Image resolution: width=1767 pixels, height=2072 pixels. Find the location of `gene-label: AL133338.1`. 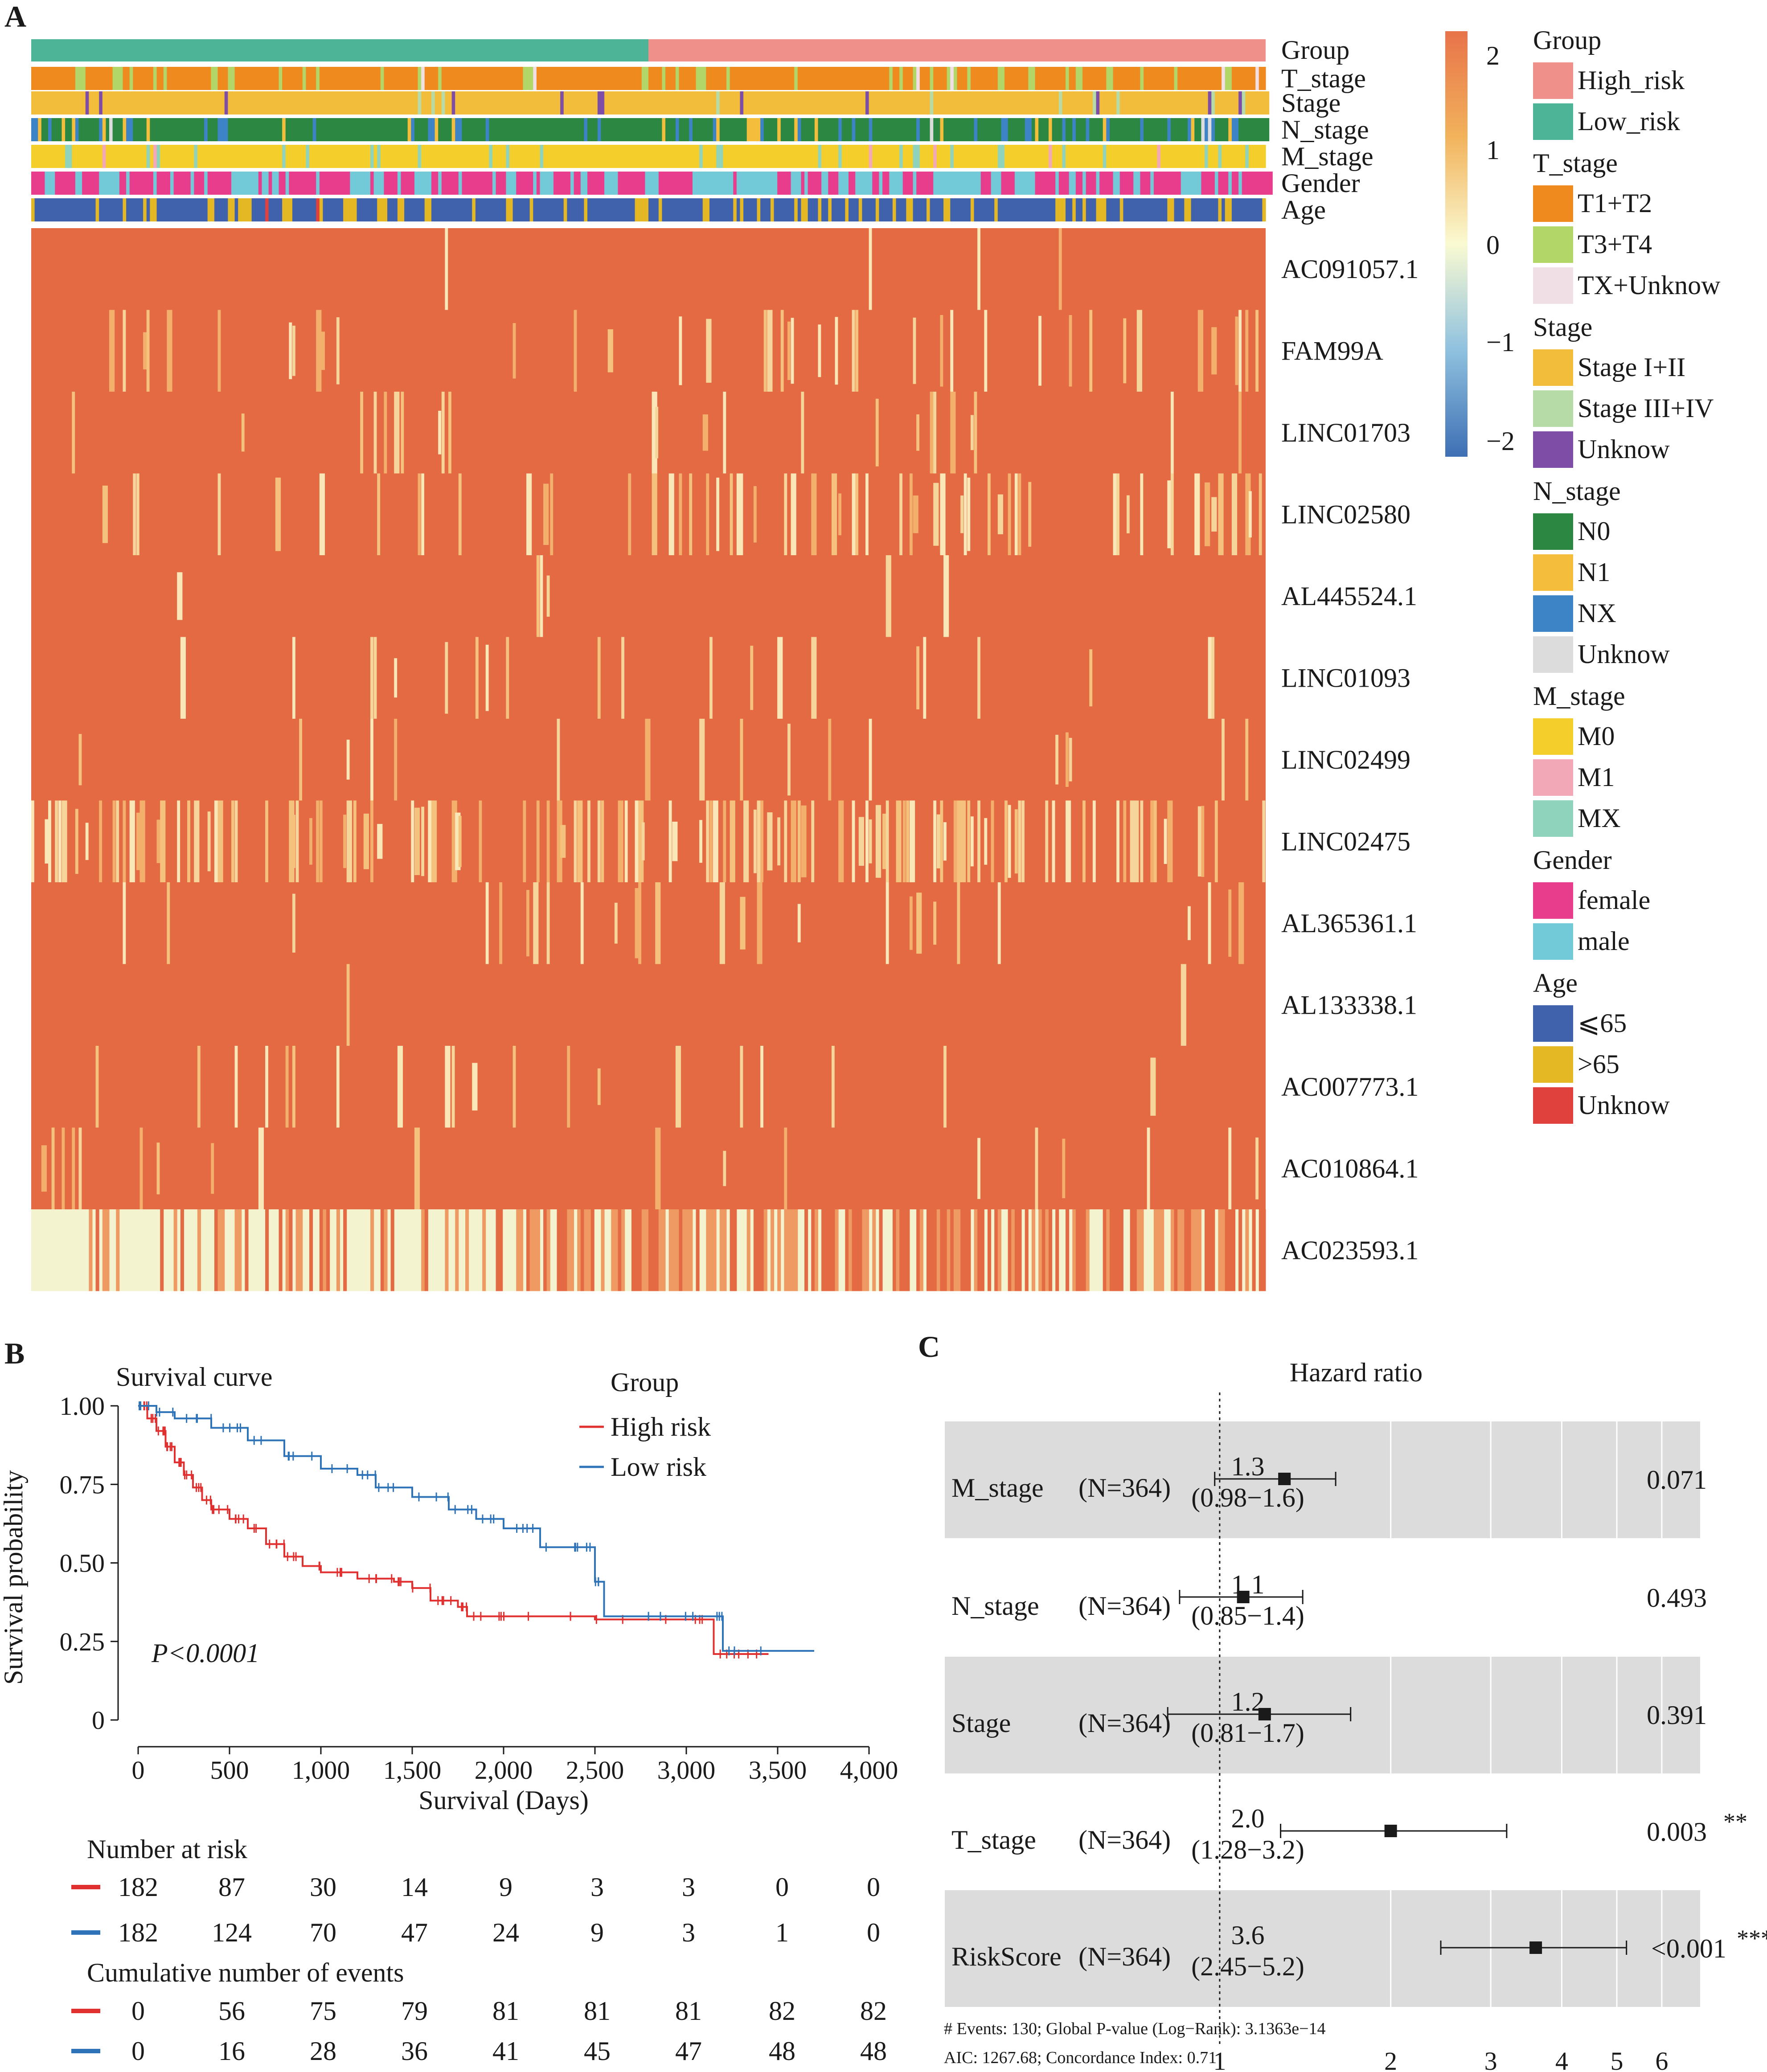

gene-label: AL133338.1 is located at coordinates (1349, 1005).